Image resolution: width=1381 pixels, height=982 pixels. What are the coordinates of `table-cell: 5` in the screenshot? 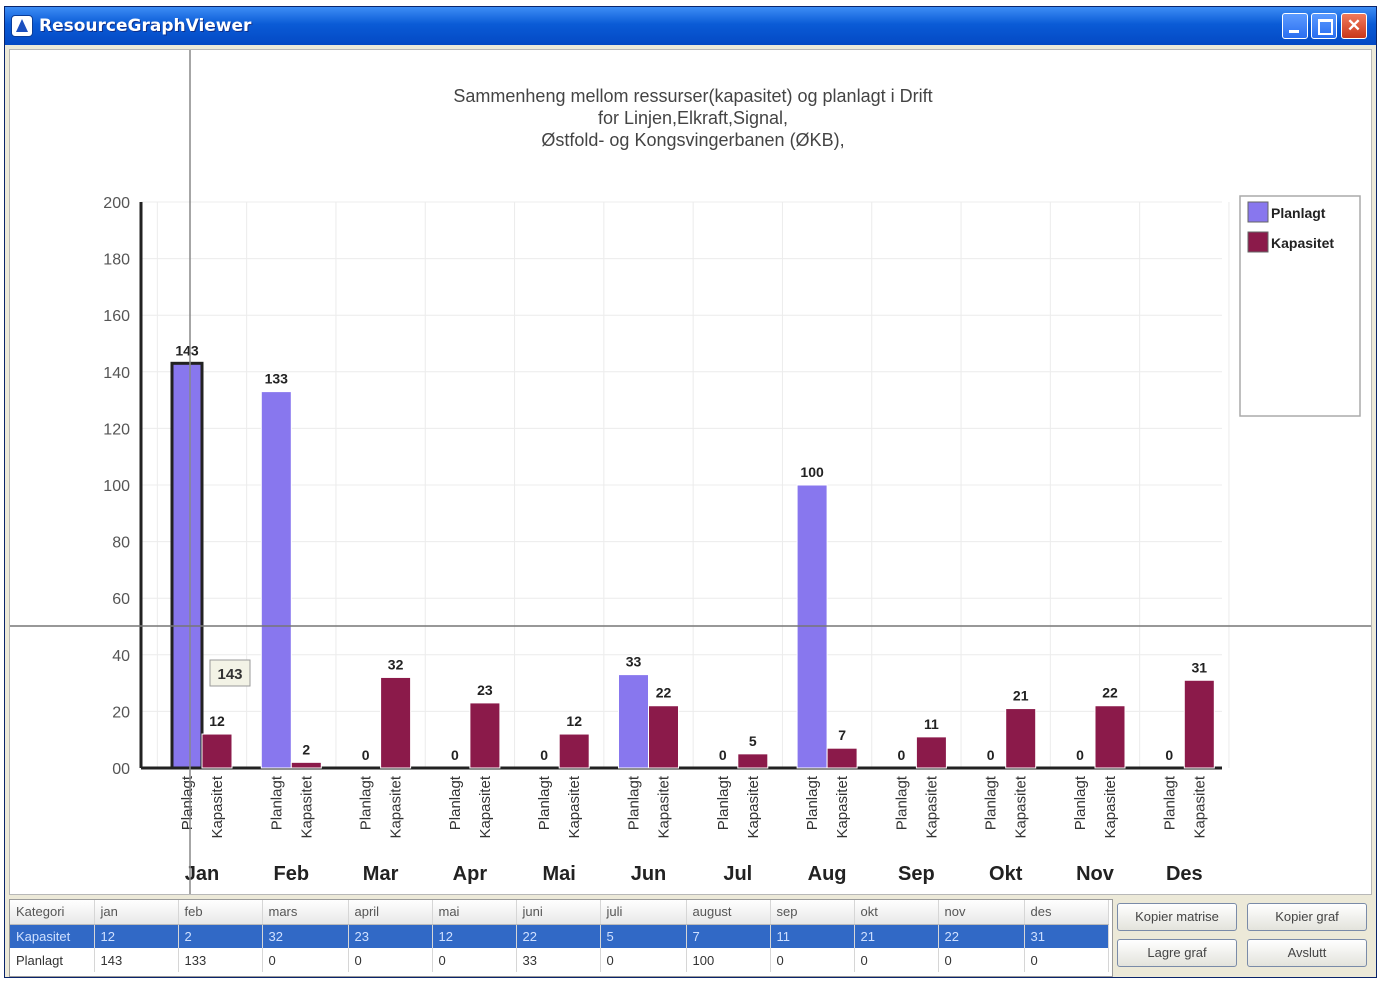 It's located at (643, 936).